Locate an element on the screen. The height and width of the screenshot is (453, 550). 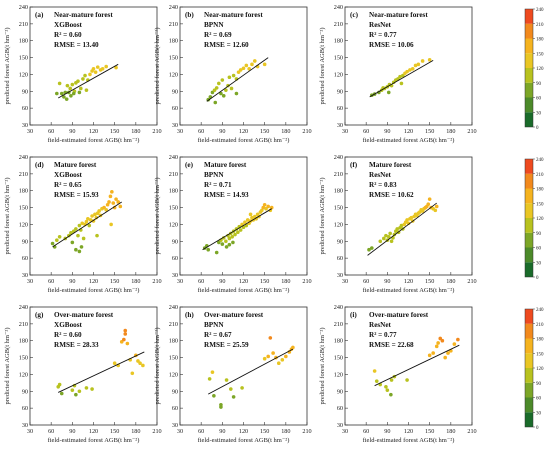
model-name: BPNN is located at coordinates (214, 25).